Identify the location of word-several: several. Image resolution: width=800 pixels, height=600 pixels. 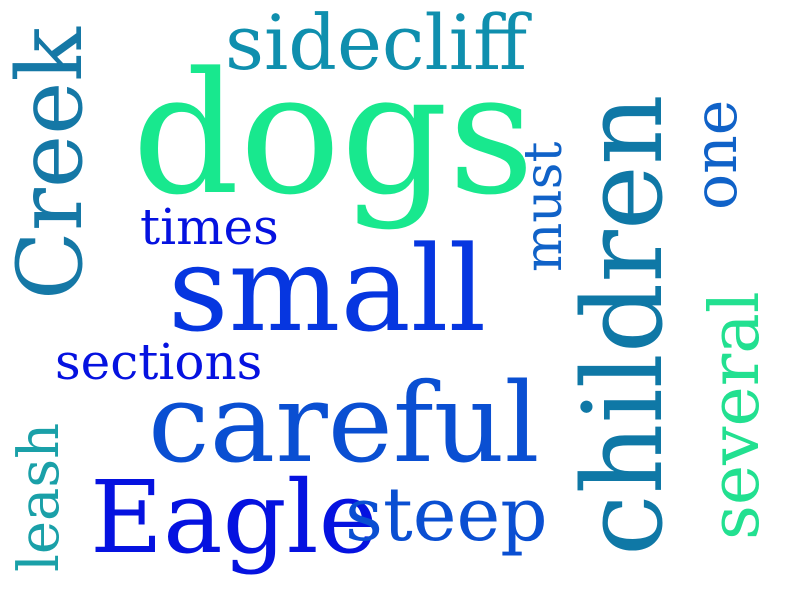
(735, 415).